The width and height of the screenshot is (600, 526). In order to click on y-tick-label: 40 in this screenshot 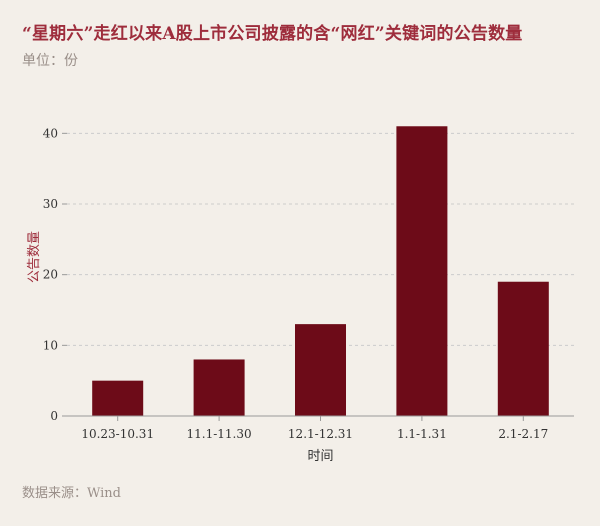, I will do `click(50, 133)`.